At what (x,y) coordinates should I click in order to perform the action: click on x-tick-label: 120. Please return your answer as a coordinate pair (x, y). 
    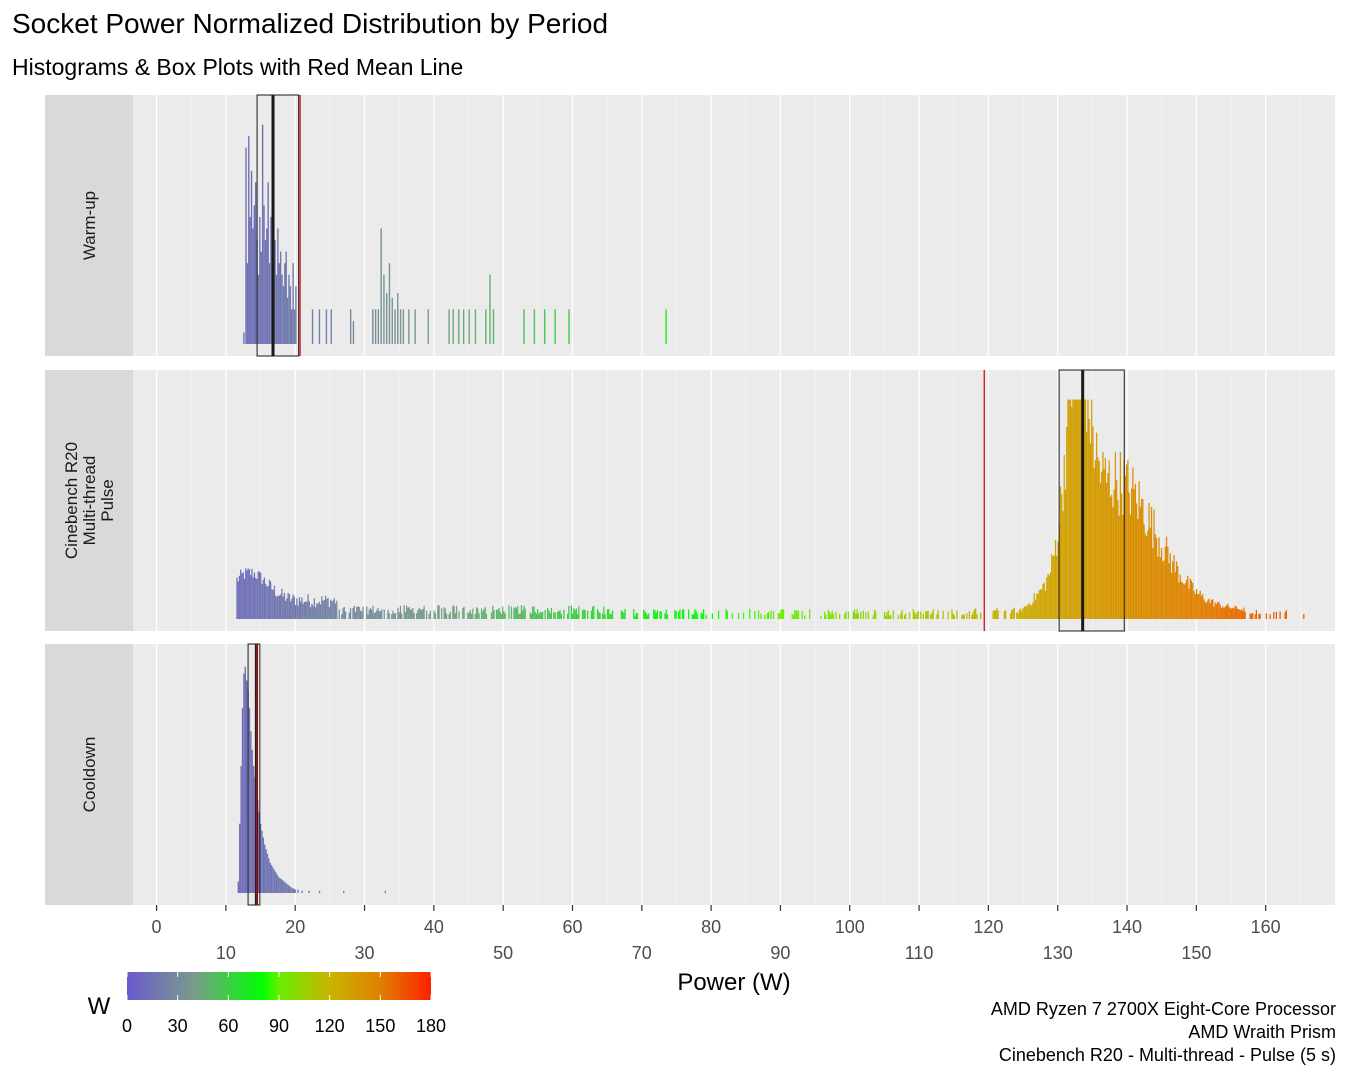
    Looking at the image, I should click on (988, 927).